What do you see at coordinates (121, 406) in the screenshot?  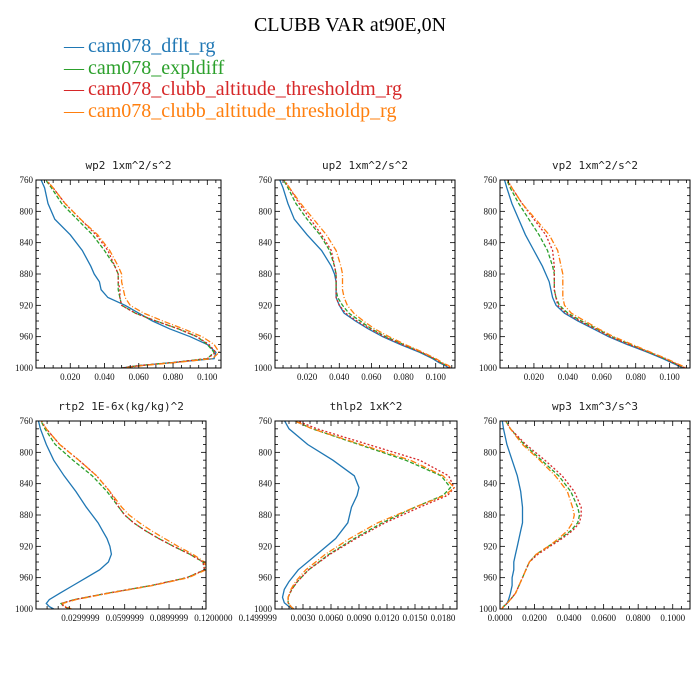 I see `panel-title: rtp2 1E-6x(kg/kg)^2` at bounding box center [121, 406].